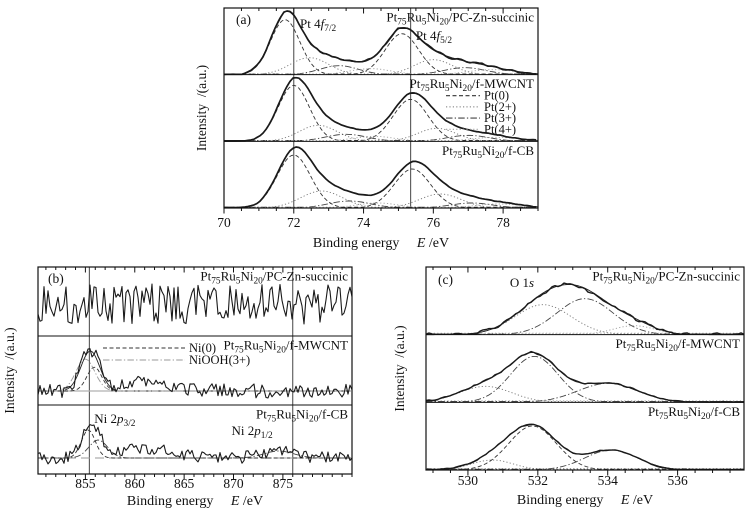  I want to click on panel-letter: (c), so click(445, 279).